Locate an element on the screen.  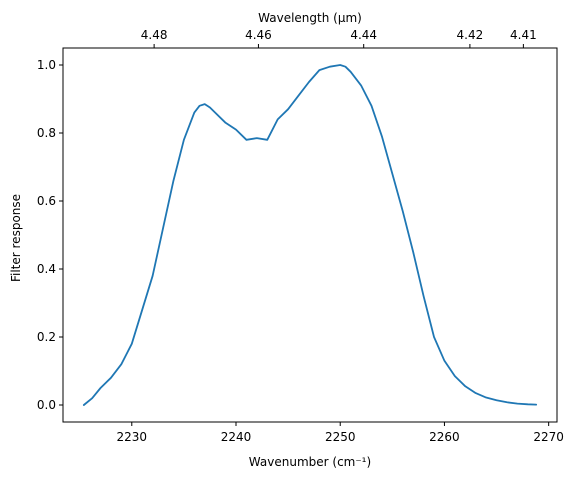
y-axis-label: Filter response is located at coordinates (16, 238).